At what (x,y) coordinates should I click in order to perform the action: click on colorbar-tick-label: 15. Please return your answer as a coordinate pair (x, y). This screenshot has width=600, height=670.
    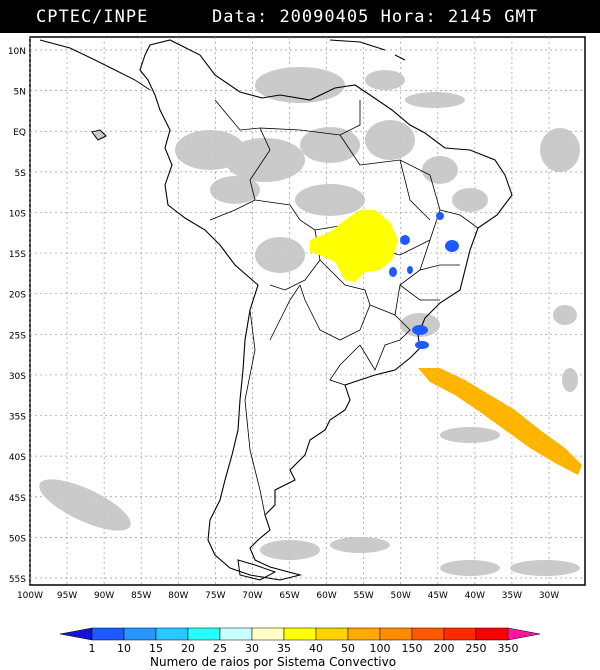
    Looking at the image, I should click on (156, 648).